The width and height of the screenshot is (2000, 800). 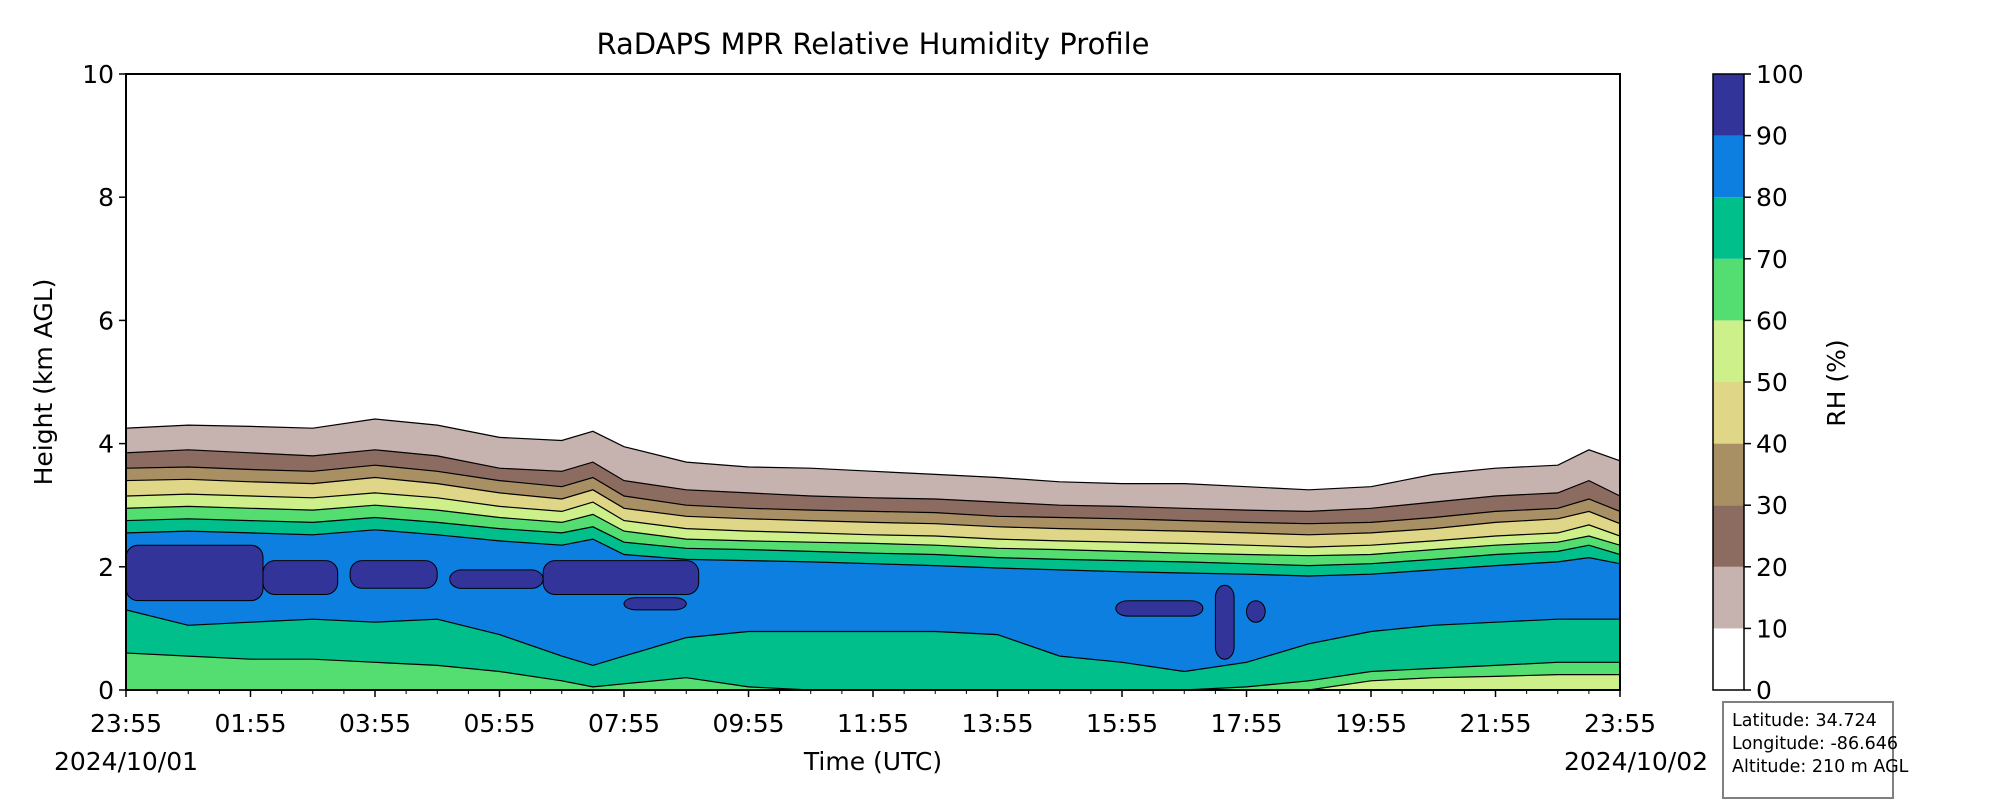 What do you see at coordinates (1772, 628) in the screenshot?
I see `colorbar-tick-label: 10` at bounding box center [1772, 628].